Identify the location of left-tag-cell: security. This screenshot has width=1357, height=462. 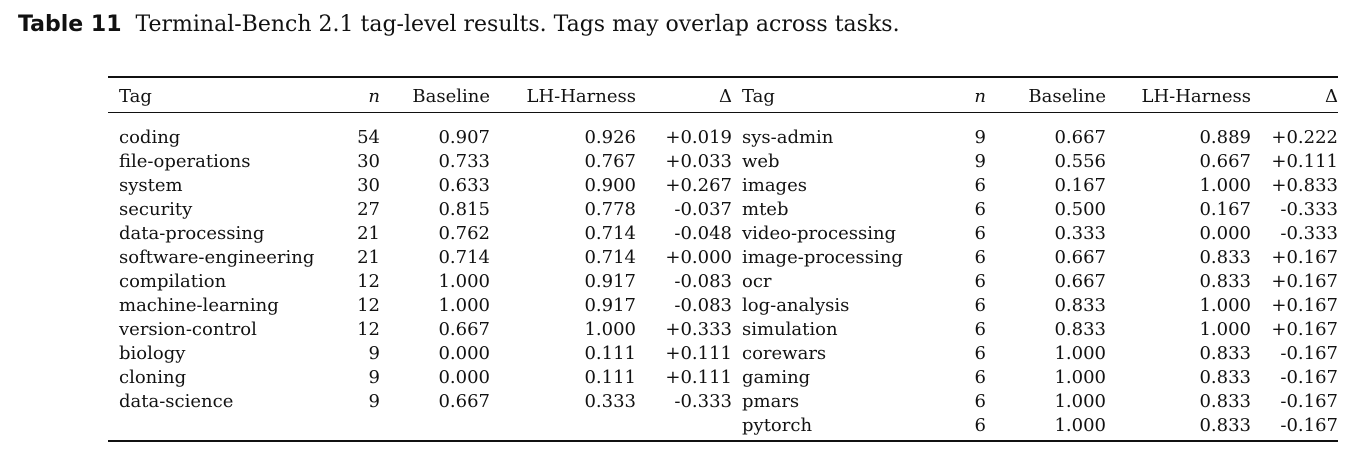
(156, 209).